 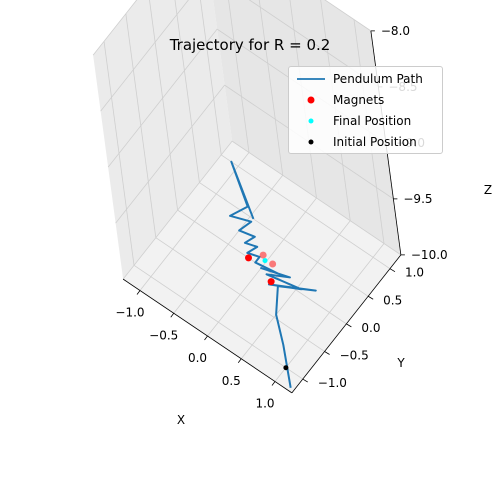 What do you see at coordinates (375, 142) in the screenshot?
I see `legend-label-initial: Initial Position` at bounding box center [375, 142].